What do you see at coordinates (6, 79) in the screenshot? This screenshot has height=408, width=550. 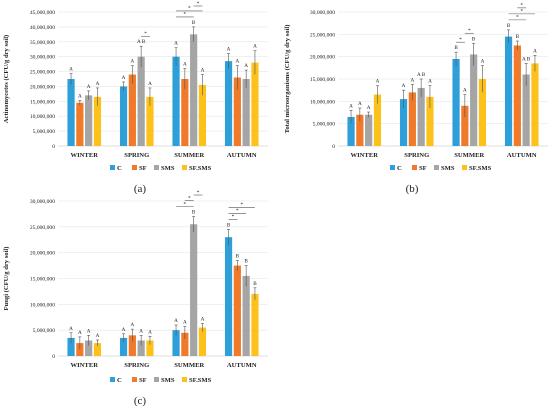 I see `y-axis-label: Actinomycetes (CFU/g dry soil)` at bounding box center [6, 79].